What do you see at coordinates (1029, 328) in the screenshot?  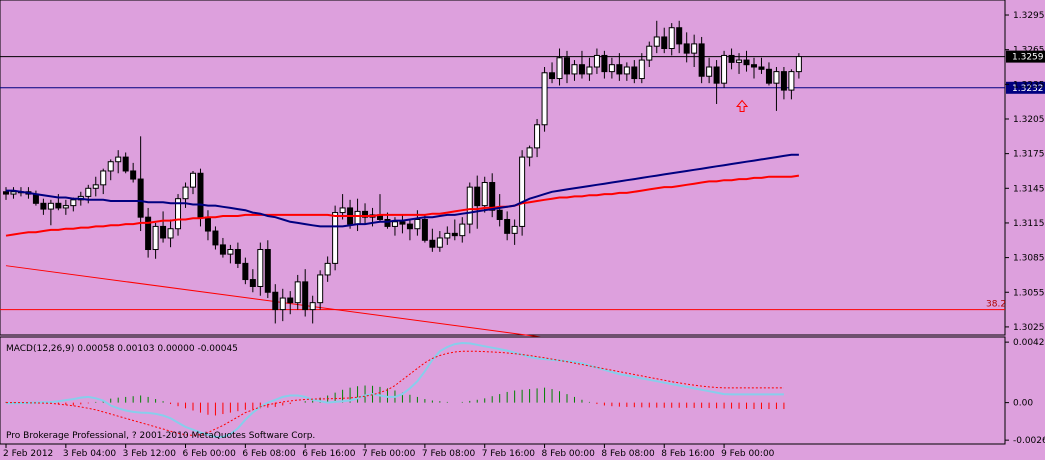 I see `price-tick-label: 1.3025` at bounding box center [1029, 328].